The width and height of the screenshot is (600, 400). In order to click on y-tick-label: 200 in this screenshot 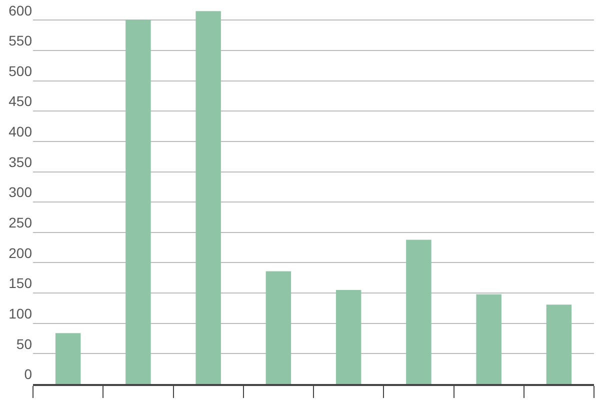, I will do `click(20, 252)`.